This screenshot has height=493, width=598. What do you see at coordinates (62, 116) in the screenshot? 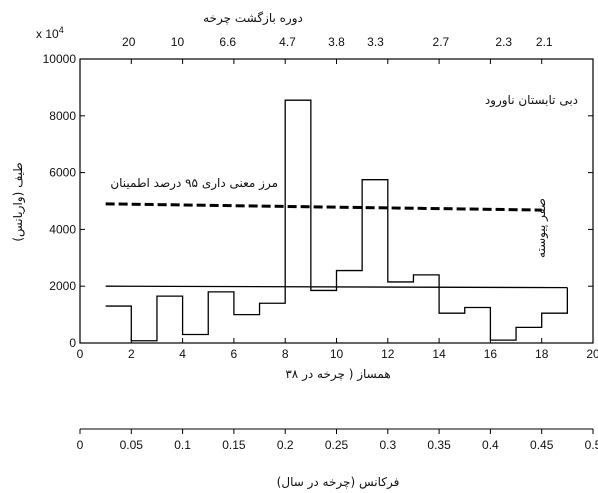
I see `y-tick-label: 8000` at bounding box center [62, 116].